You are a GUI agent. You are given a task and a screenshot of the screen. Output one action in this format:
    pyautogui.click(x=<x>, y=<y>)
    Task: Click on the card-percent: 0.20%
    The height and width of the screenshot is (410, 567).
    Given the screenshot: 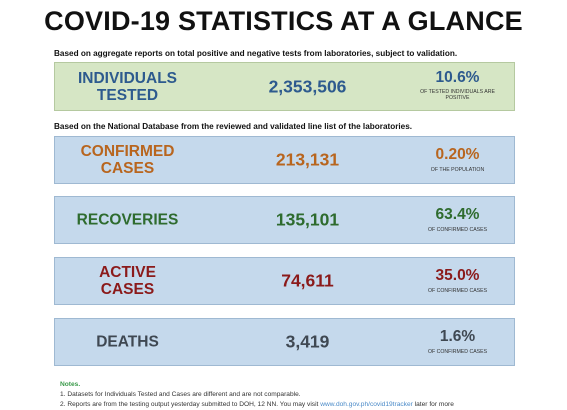 What is the action you would take?
    pyautogui.click(x=457, y=154)
    